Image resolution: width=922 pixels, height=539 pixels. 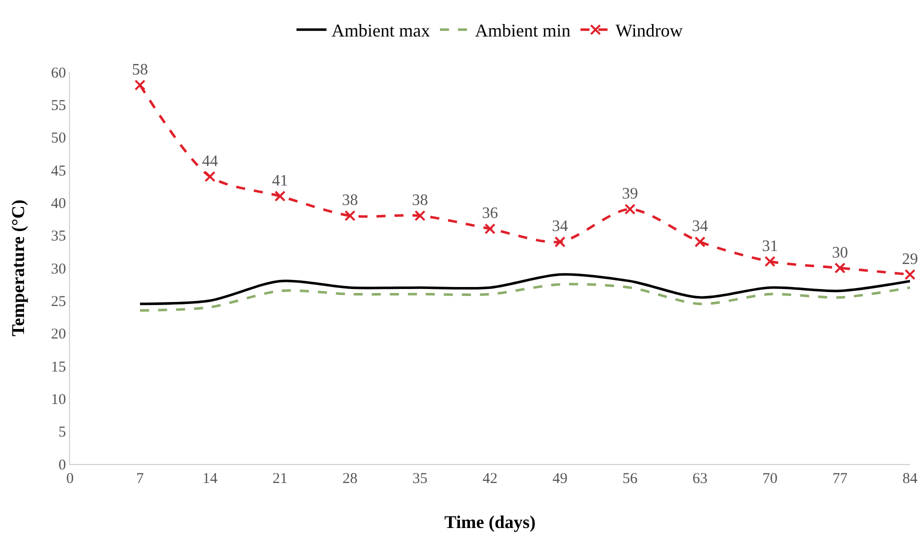 I want to click on y-tick-label: 10, so click(x=58, y=400).